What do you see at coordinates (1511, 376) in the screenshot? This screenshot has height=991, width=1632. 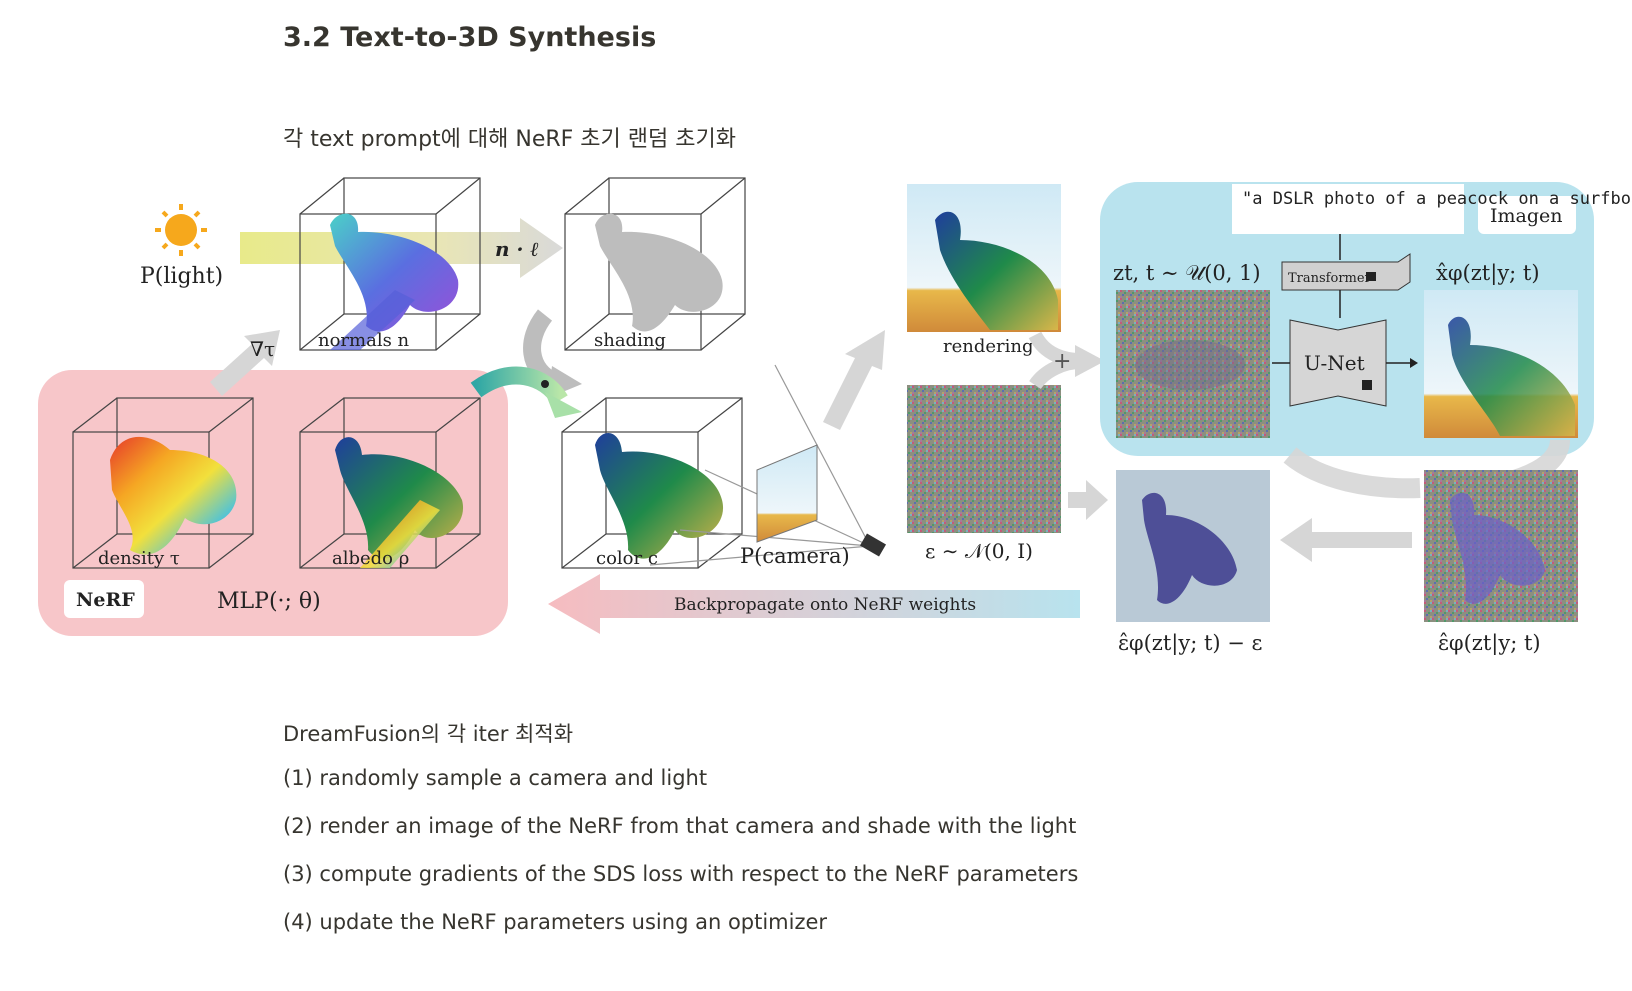 I see `denoised-peacock` at bounding box center [1511, 376].